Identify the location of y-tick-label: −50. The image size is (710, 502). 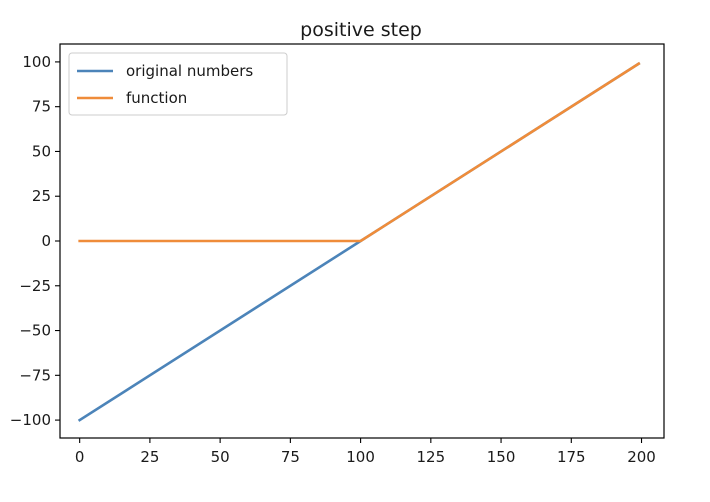
(35, 331).